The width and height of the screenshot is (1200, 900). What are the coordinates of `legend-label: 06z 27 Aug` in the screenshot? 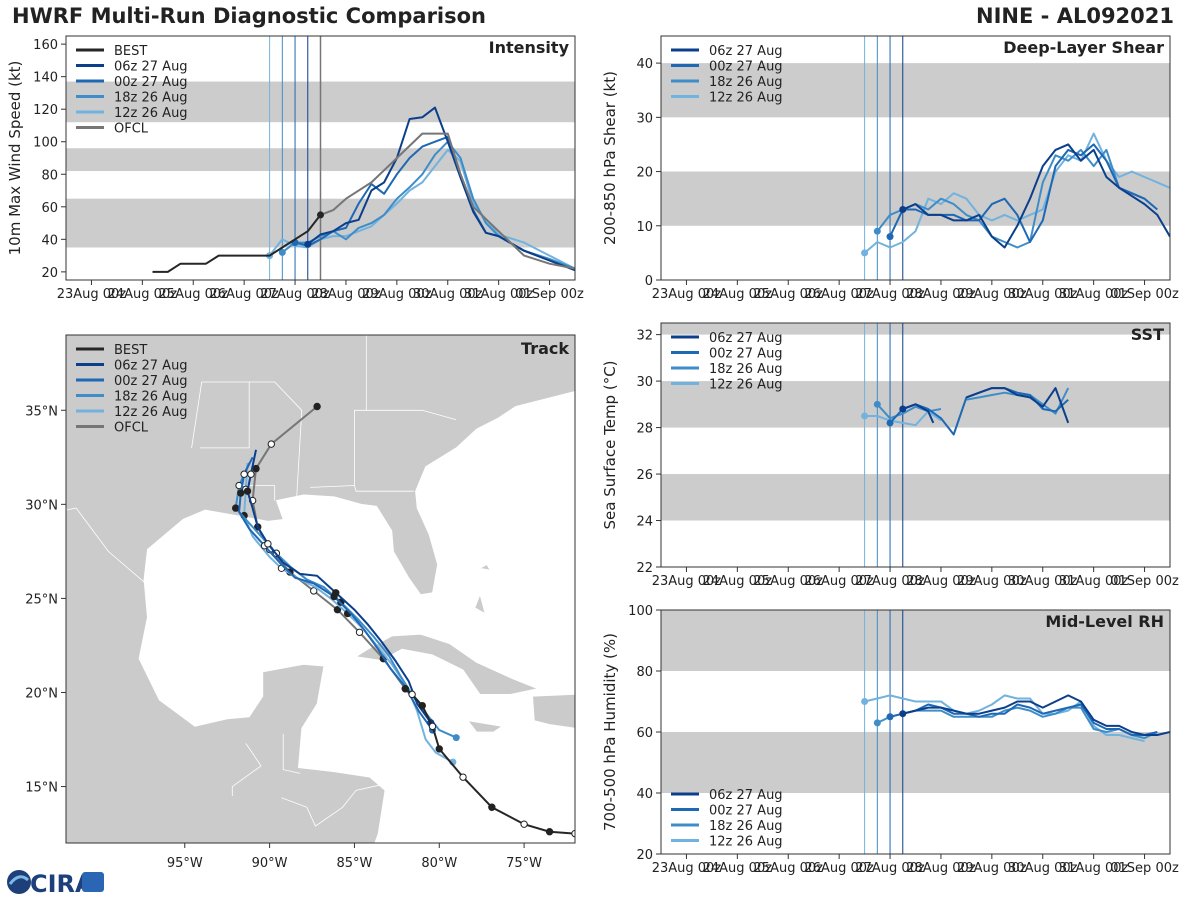 It's located at (746, 795).